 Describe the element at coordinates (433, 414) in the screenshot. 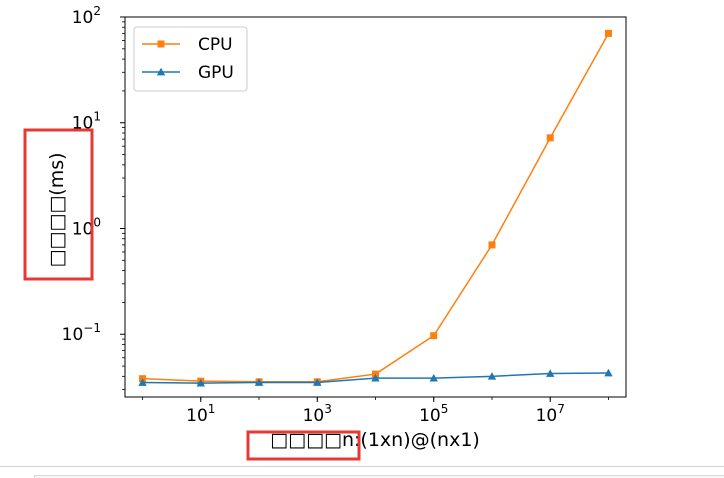

I see `x-tick-label: 10⁵` at that location.